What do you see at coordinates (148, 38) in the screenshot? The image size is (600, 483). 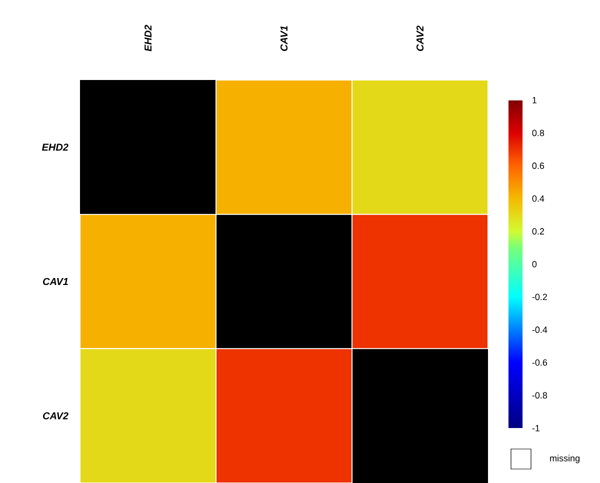 I see `x-tick-label: EHD2` at bounding box center [148, 38].